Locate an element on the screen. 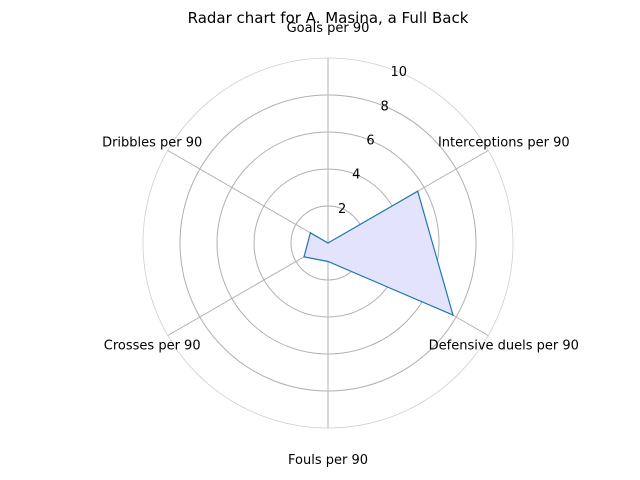 This screenshot has width=640, height=480. axis-label-3: Fouls per 90 is located at coordinates (328, 460).